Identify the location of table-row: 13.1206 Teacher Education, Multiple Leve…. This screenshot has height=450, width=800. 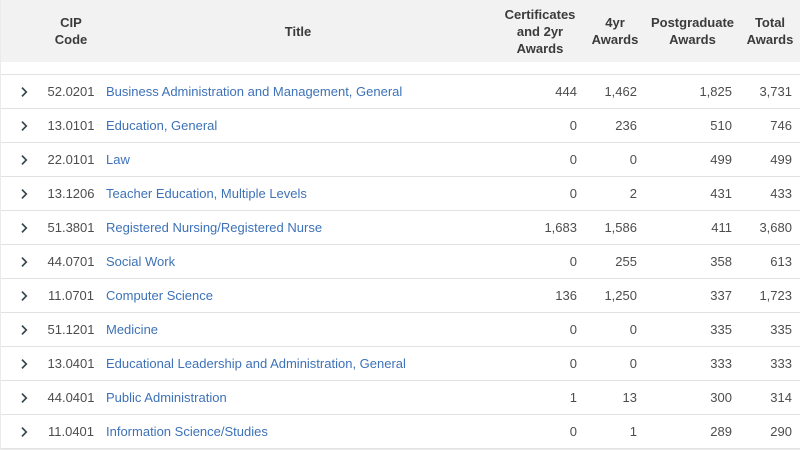
(400, 193).